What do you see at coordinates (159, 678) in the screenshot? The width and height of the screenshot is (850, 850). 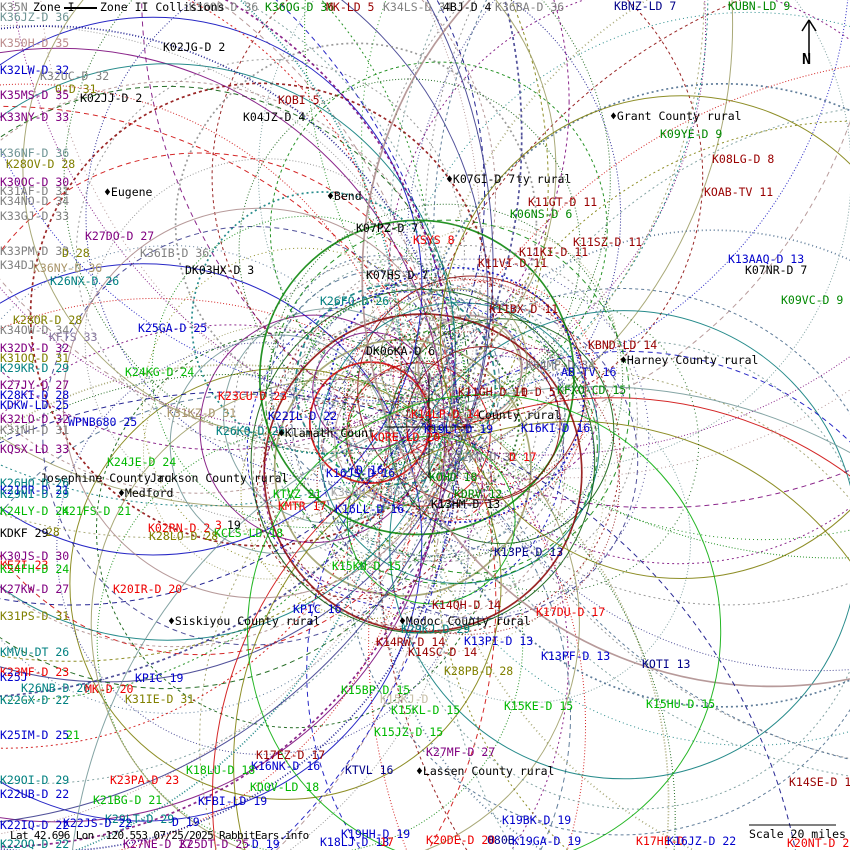 I see `station-label: KPIC 19` at bounding box center [159, 678].